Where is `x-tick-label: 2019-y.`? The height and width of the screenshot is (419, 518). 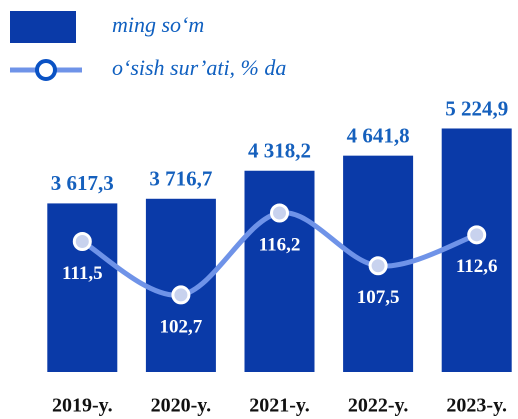
x-tick-label: 2019-y. is located at coordinates (82, 406).